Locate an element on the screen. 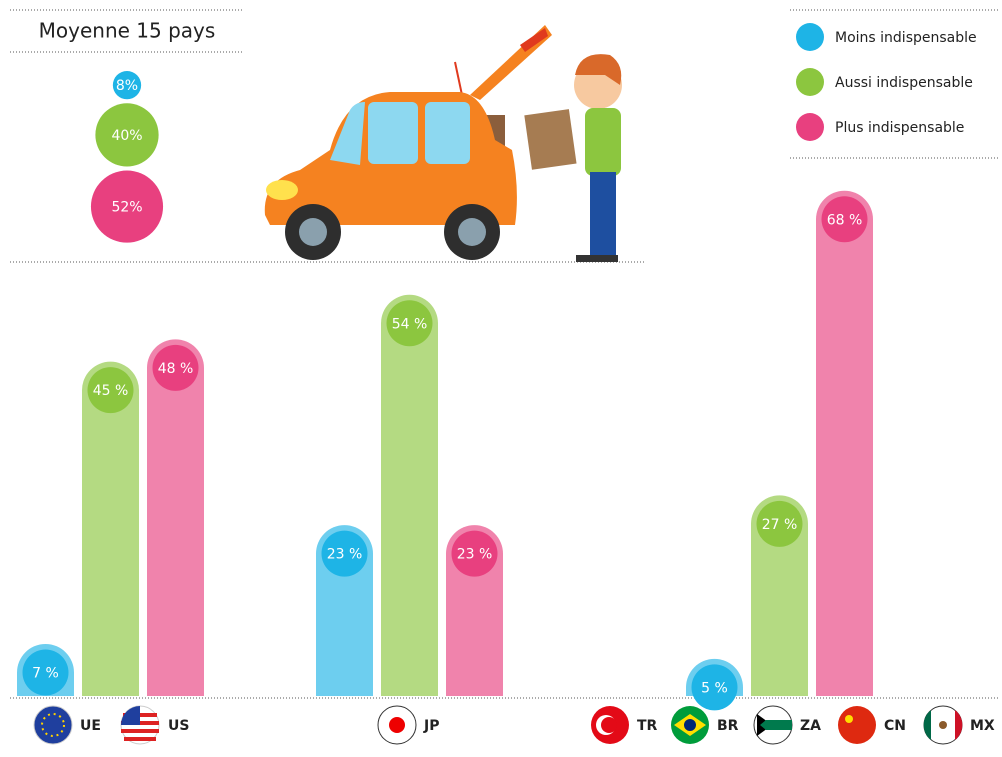 The width and height of the screenshot is (1002, 757). bubble-label: 8% is located at coordinates (127, 86).